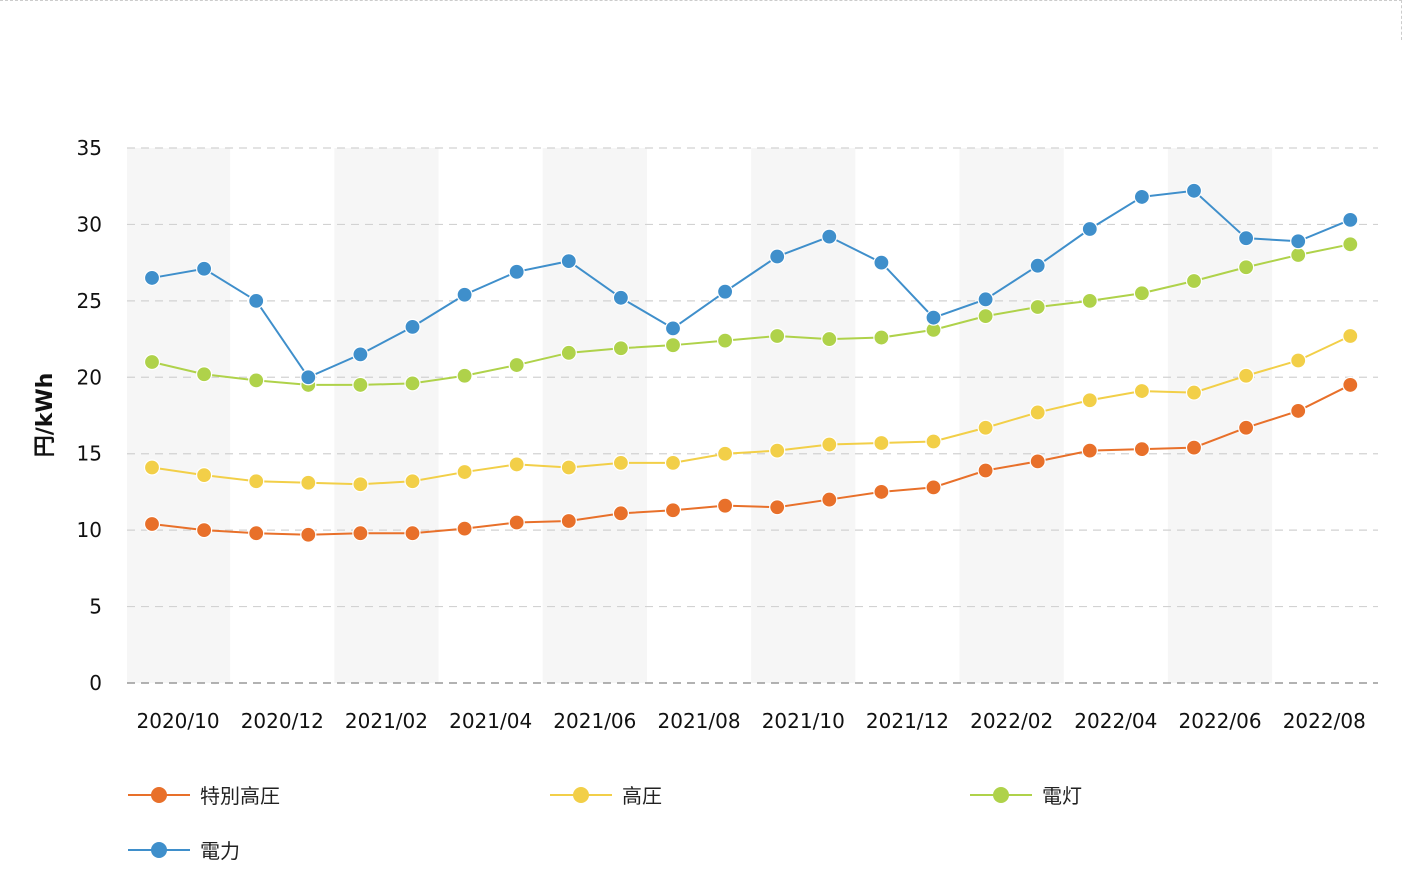 The image size is (1402, 876). I want to click on legend-item: 電灯, so click(1026, 796).